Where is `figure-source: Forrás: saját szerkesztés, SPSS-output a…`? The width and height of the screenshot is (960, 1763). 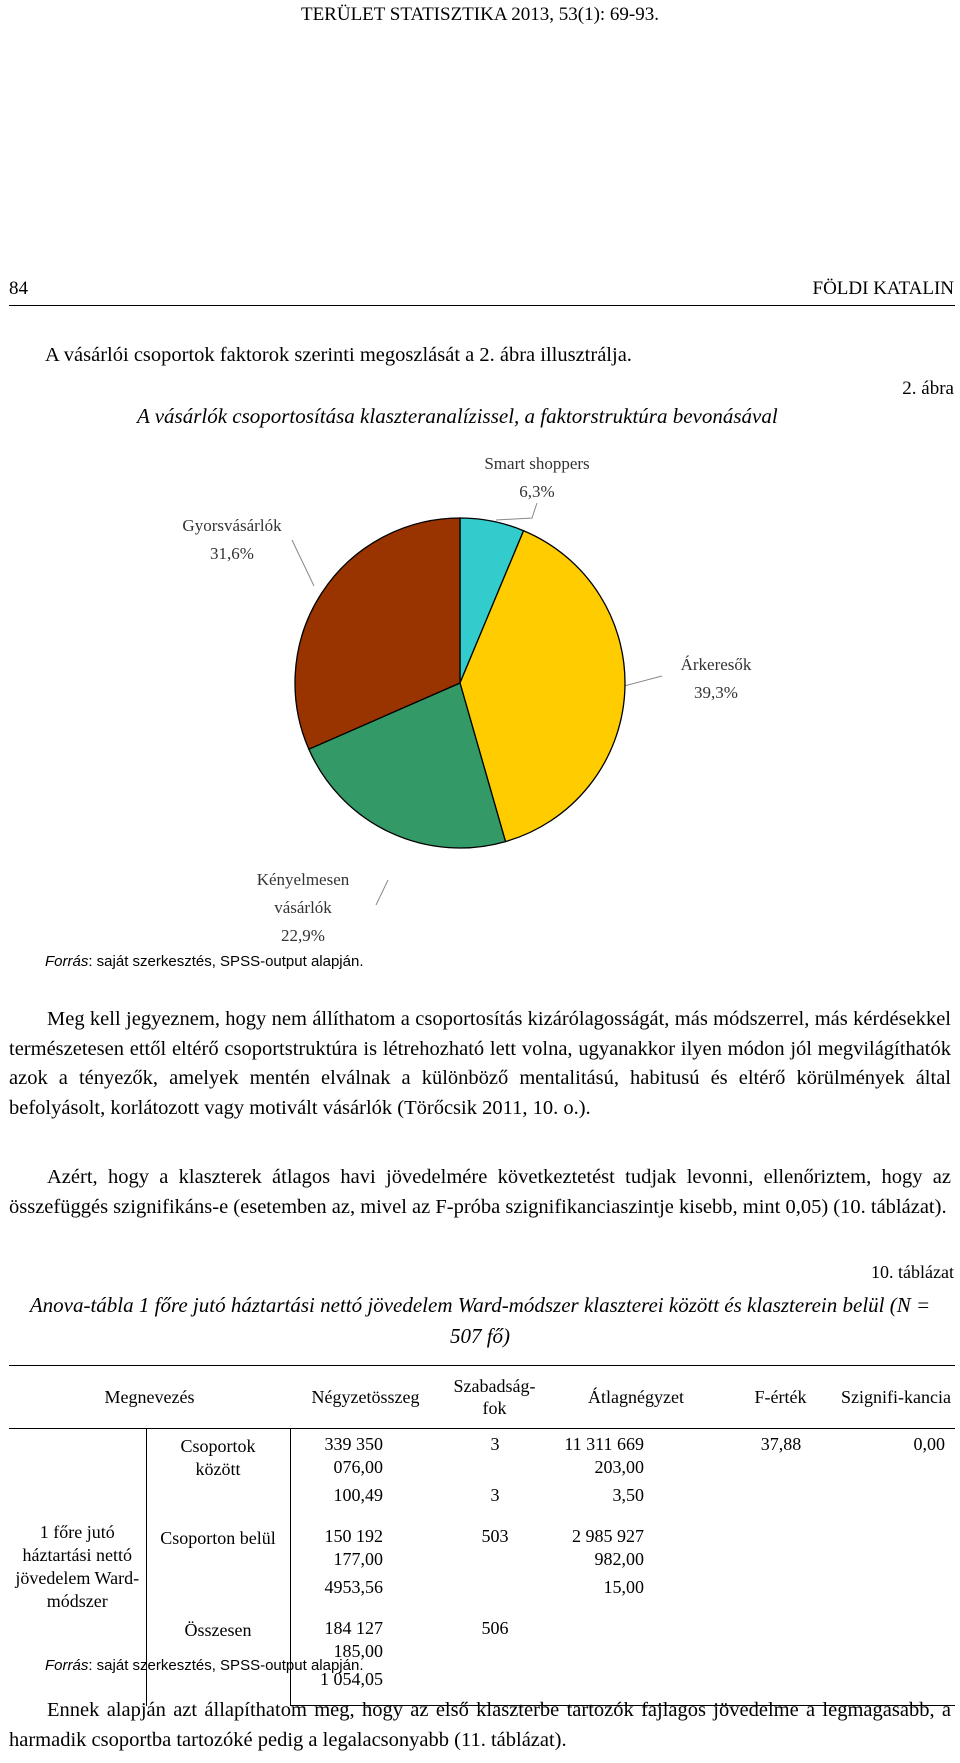
figure-source: Forrás: saját szerkesztés, SPSS-output a… is located at coordinates (204, 961).